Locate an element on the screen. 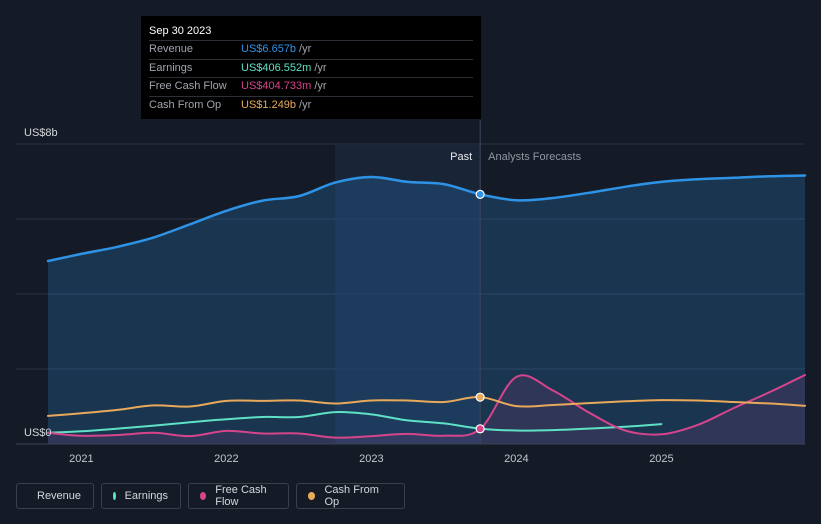 The image size is (821, 524). x-tick-label: 2024 is located at coordinates (516, 459).